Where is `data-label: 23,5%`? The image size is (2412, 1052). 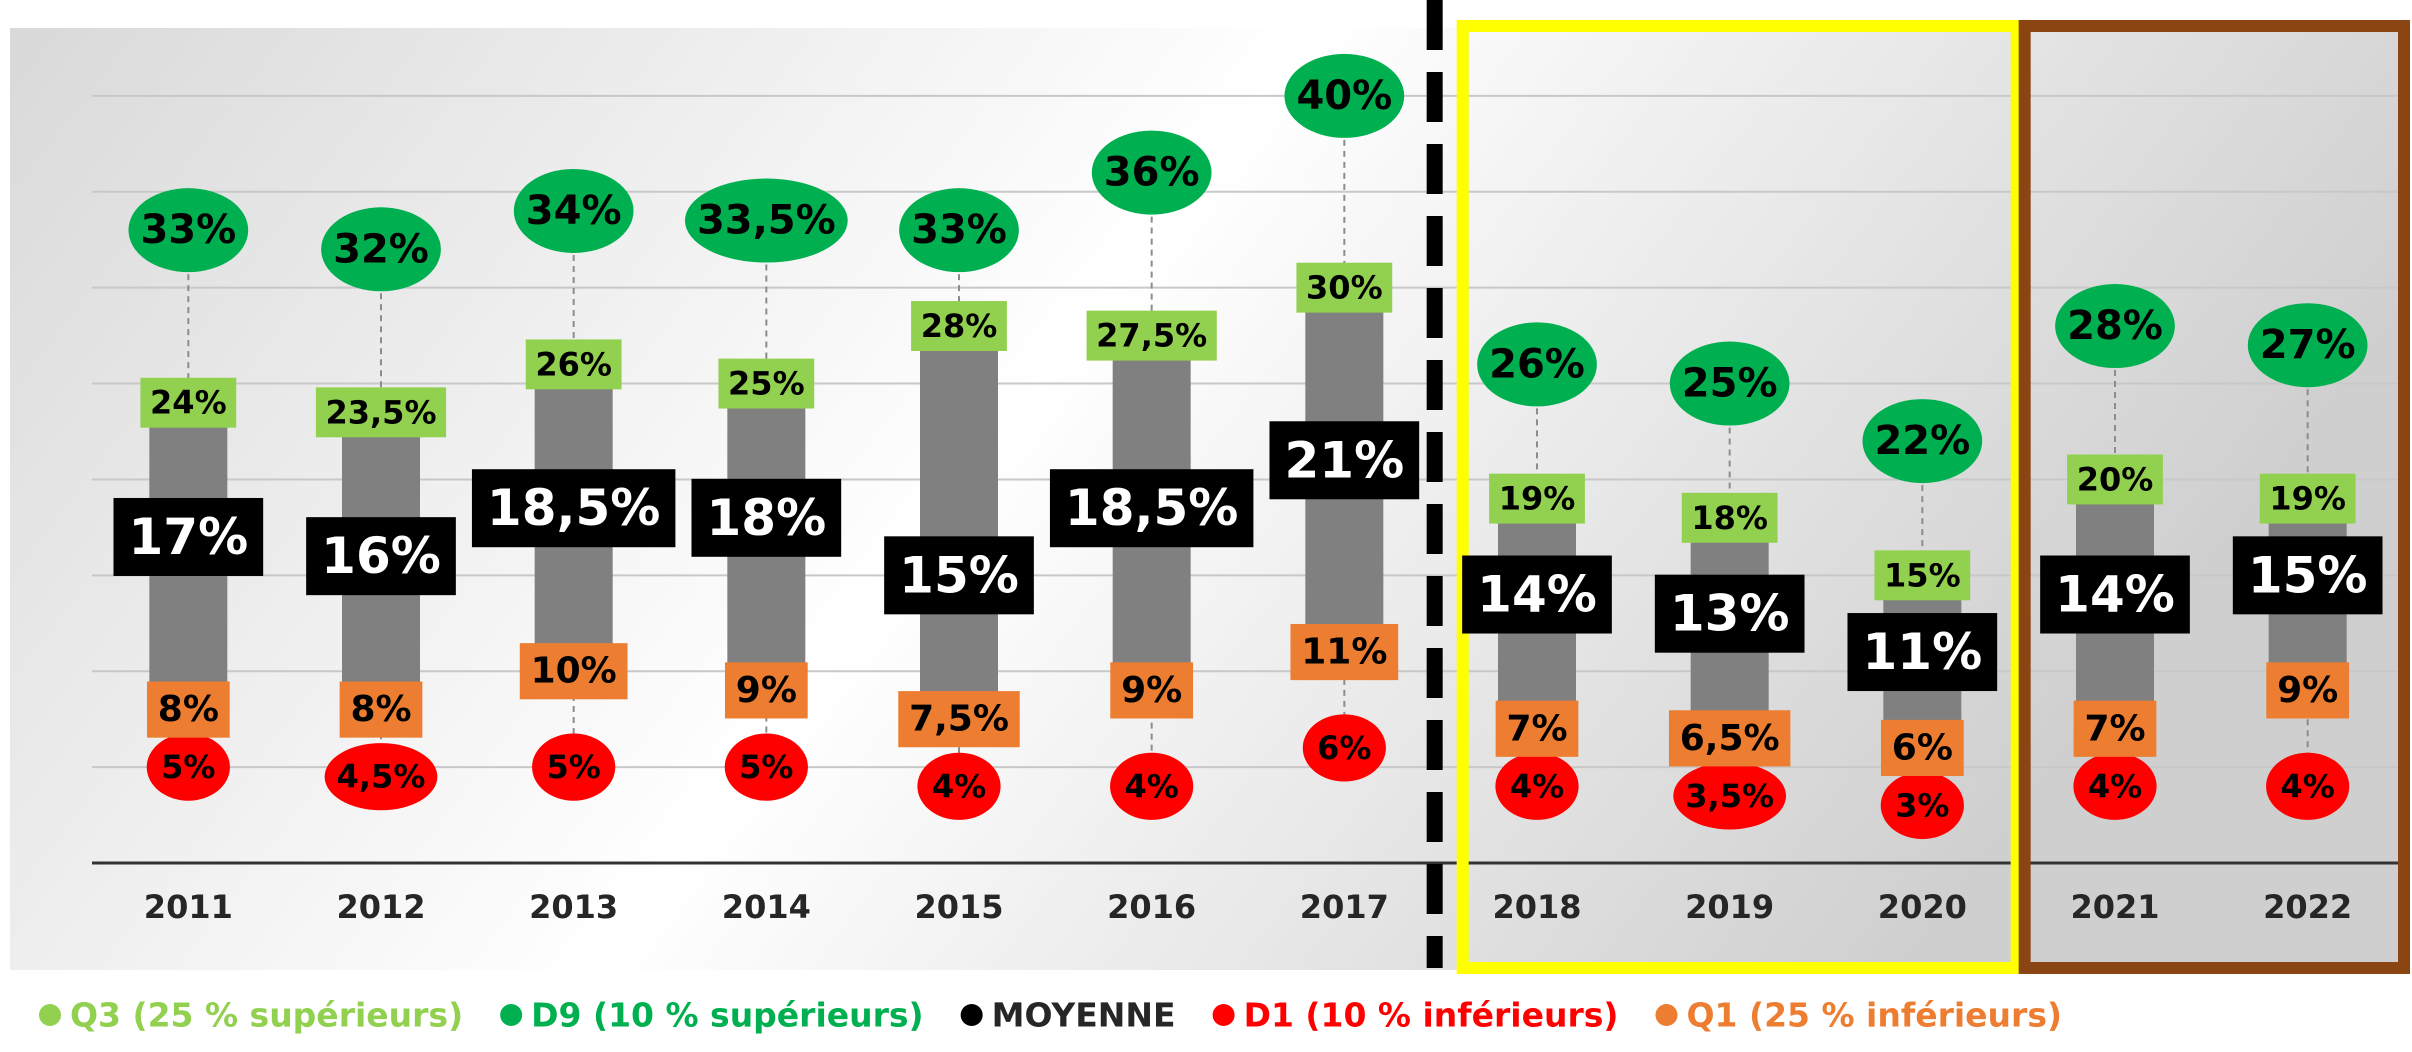
data-label: 23,5% is located at coordinates (380, 412).